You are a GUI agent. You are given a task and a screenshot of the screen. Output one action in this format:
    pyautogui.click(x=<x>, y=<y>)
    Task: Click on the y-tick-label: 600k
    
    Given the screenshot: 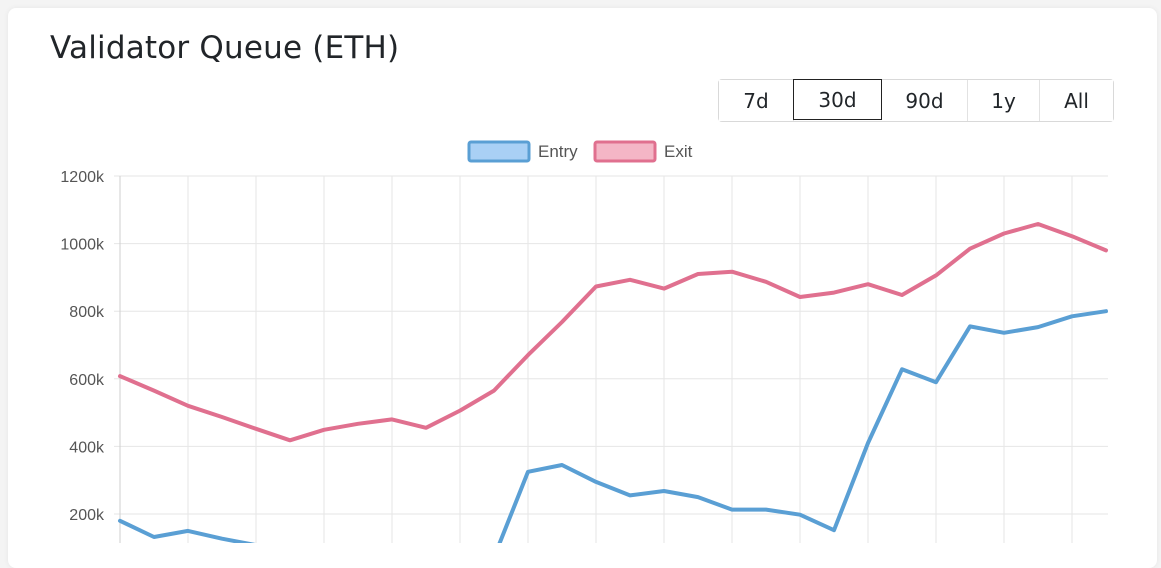 What is the action you would take?
    pyautogui.click(x=87, y=380)
    